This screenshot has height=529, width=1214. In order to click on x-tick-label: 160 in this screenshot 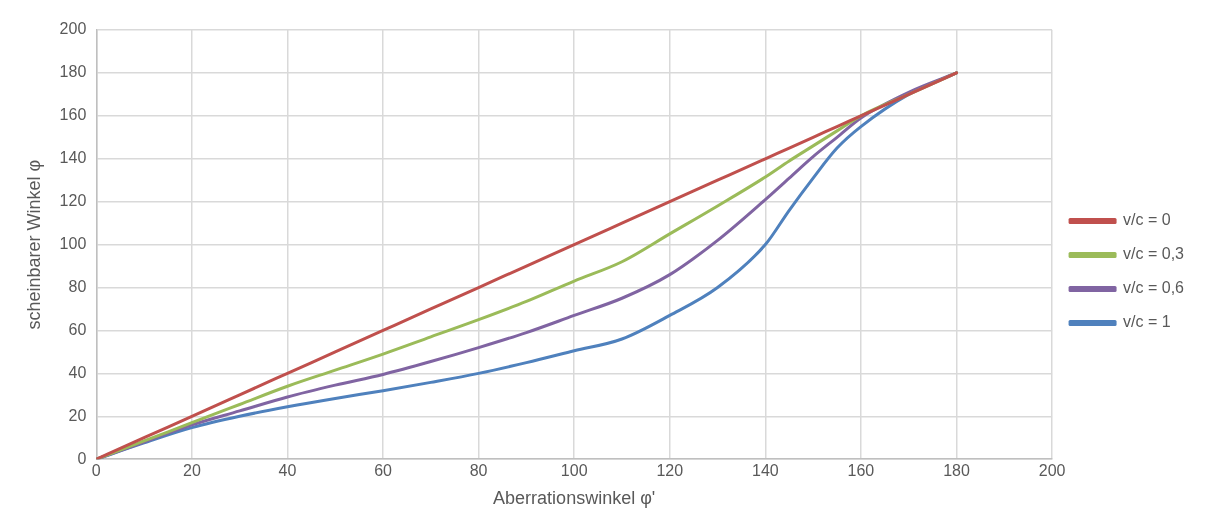, I will do `click(861, 471)`.